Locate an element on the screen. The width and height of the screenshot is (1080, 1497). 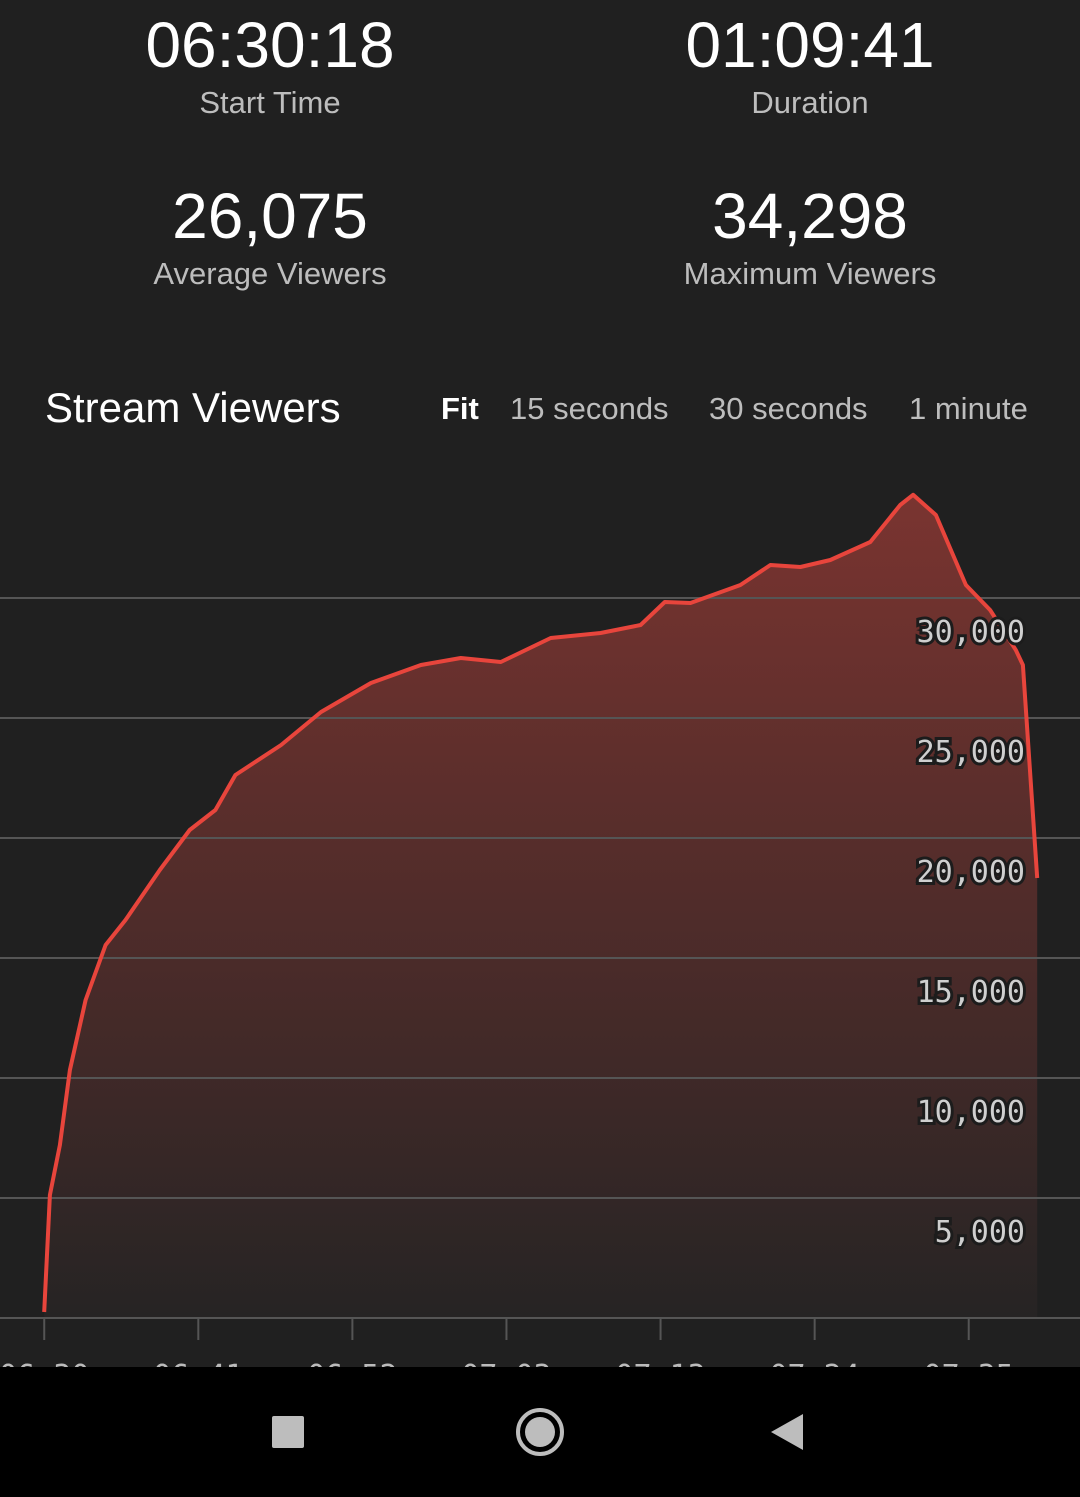
stat-label: Duration is located at coordinates (809, 102).